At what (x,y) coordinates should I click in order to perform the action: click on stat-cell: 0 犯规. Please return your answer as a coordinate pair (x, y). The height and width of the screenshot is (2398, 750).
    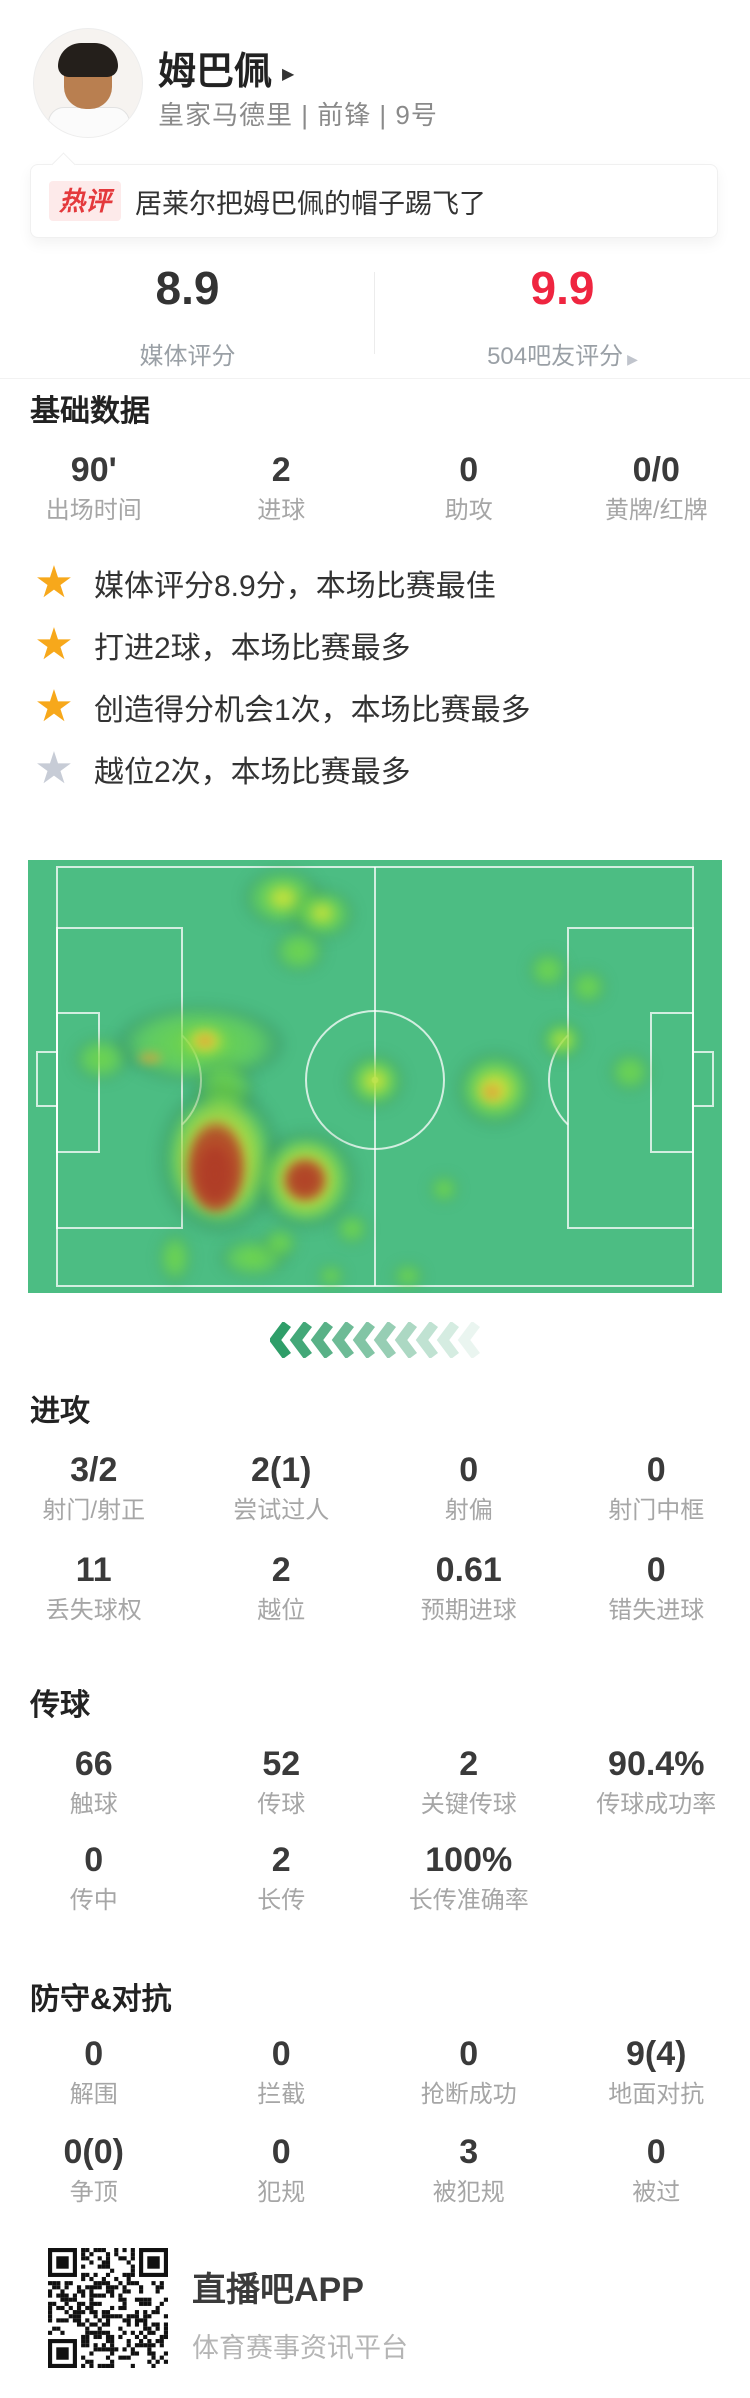
    Looking at the image, I should click on (282, 2169).